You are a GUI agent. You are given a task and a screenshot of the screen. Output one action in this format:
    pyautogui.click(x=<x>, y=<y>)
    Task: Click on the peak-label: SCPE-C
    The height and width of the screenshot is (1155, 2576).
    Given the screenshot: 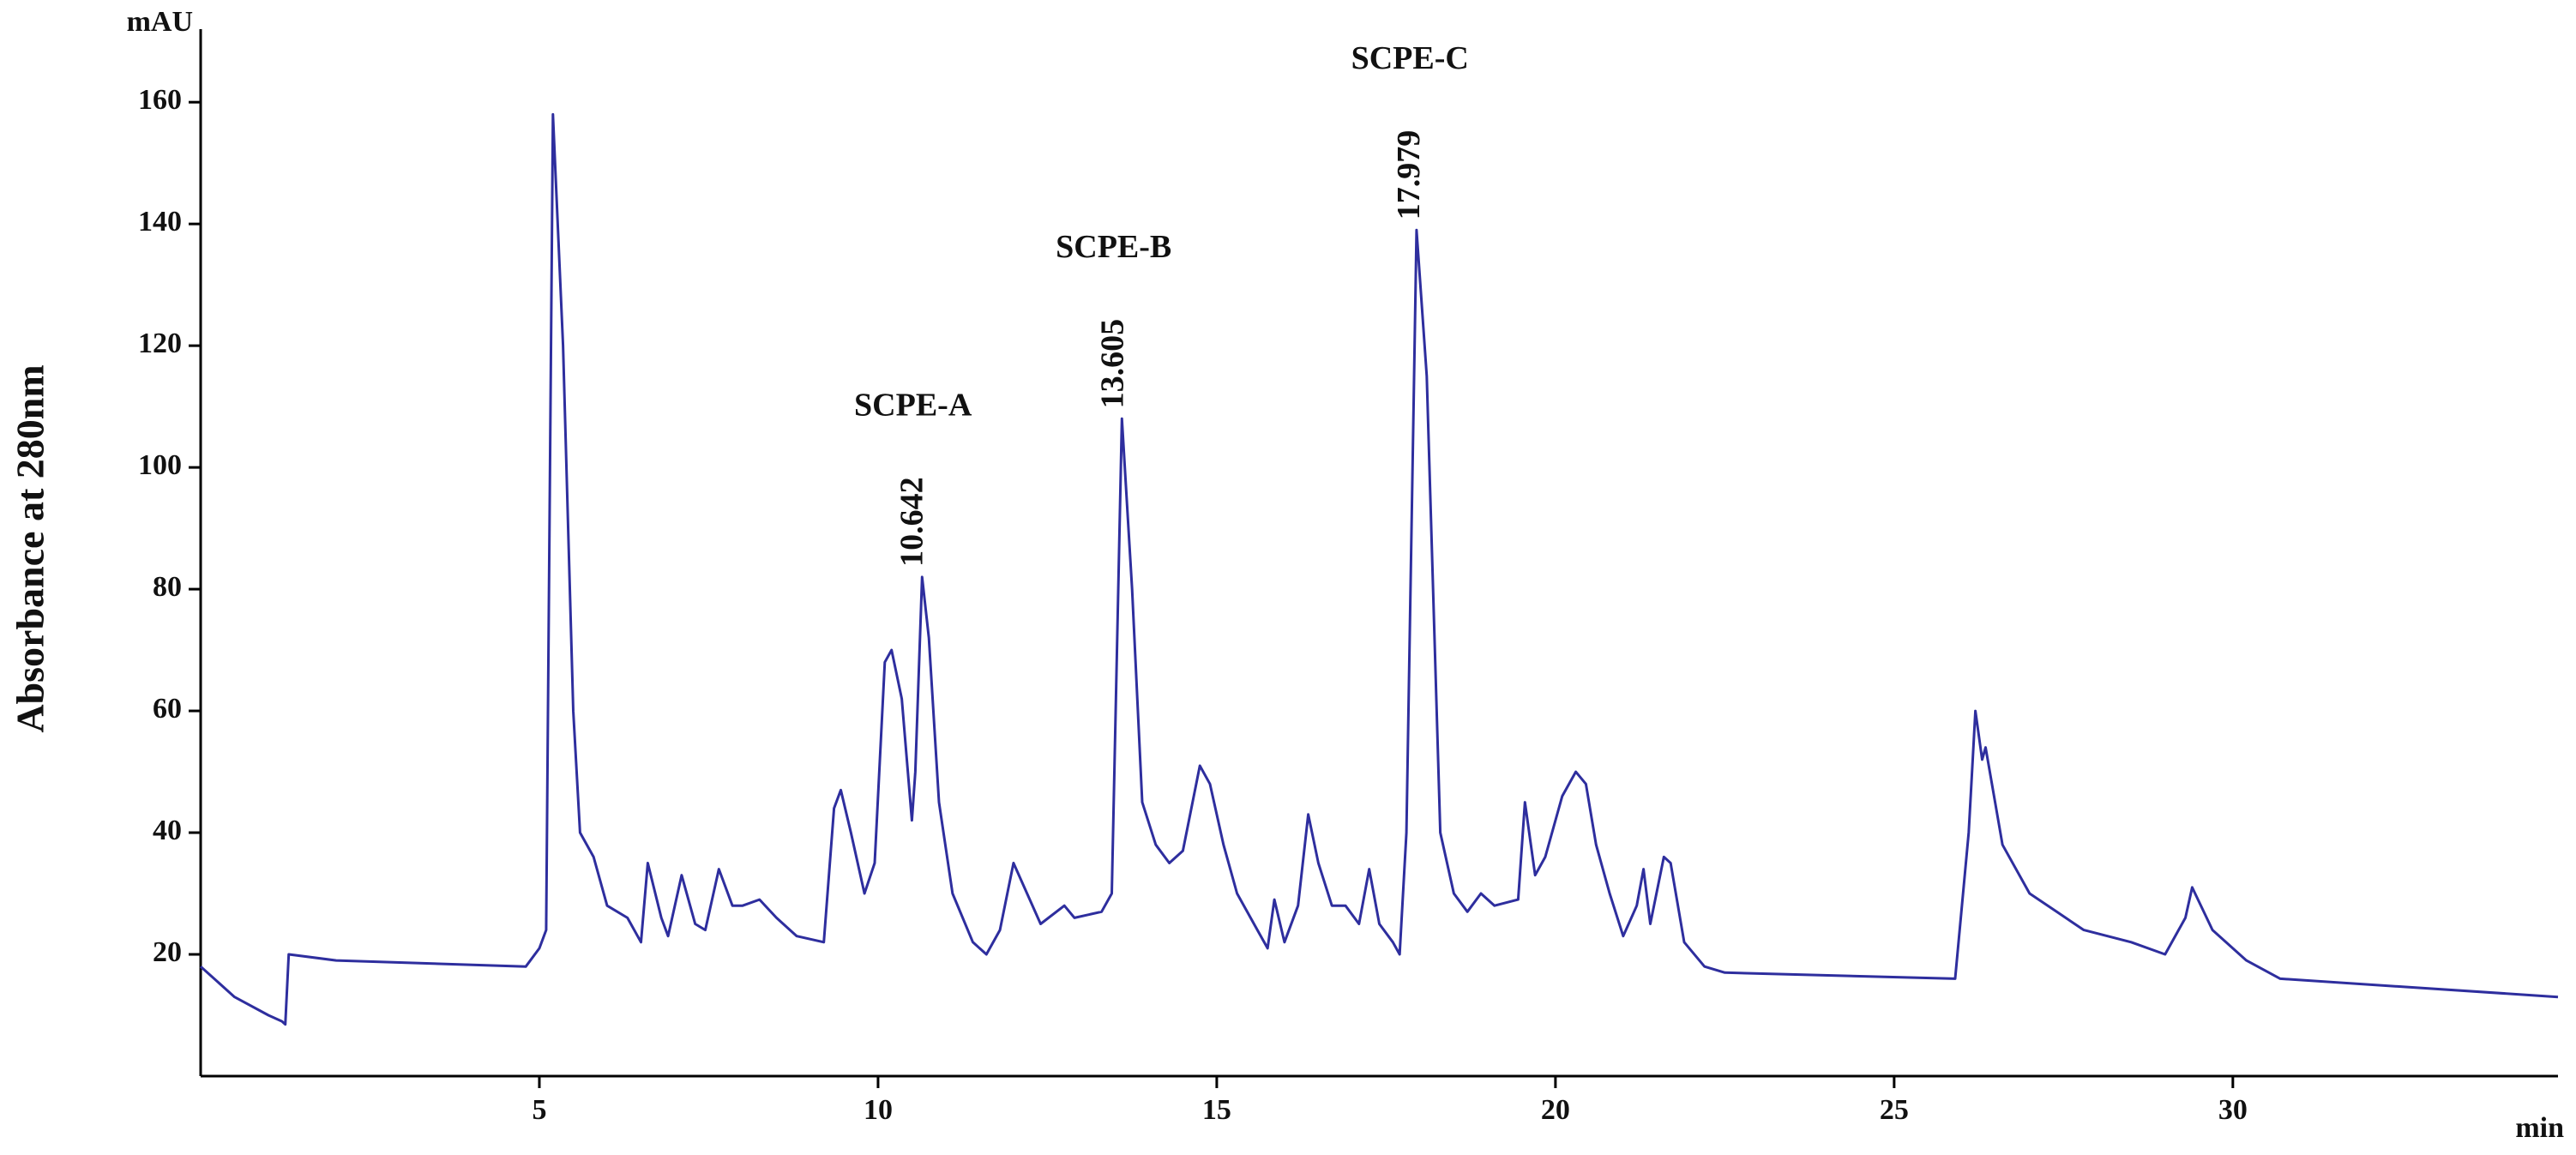 What is the action you would take?
    pyautogui.click(x=1410, y=58)
    